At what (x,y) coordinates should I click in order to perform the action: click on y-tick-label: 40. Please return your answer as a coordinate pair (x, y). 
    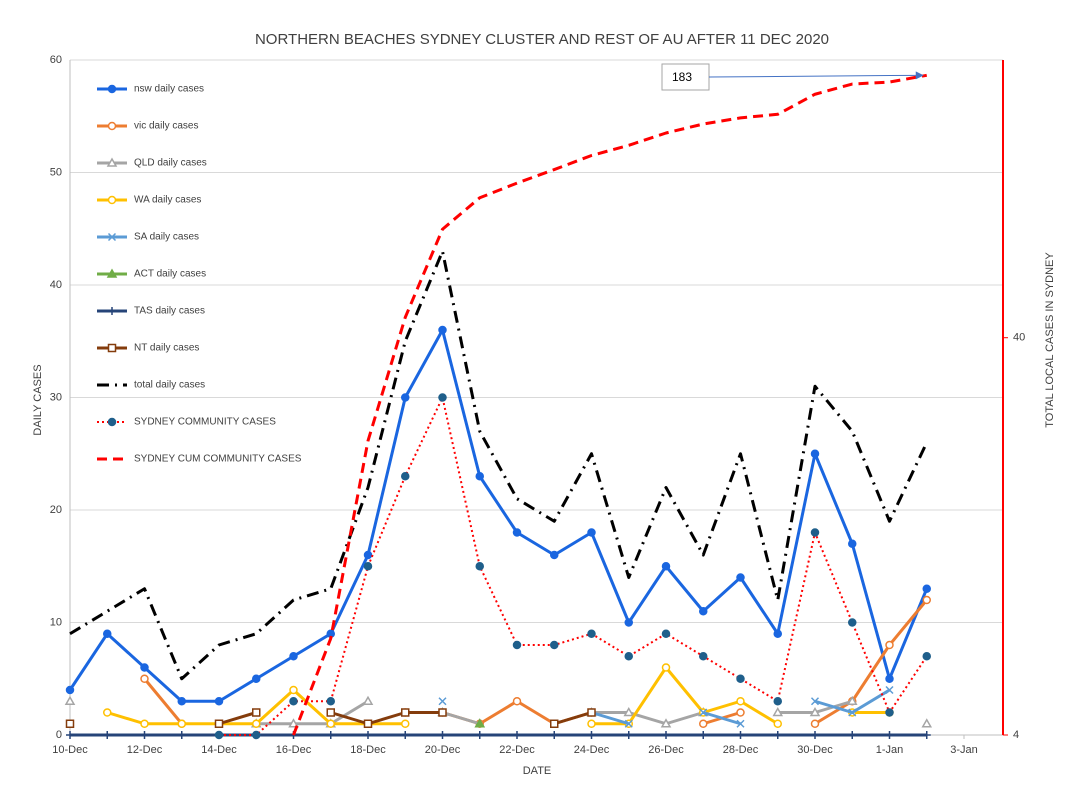
    Looking at the image, I should click on (56, 285).